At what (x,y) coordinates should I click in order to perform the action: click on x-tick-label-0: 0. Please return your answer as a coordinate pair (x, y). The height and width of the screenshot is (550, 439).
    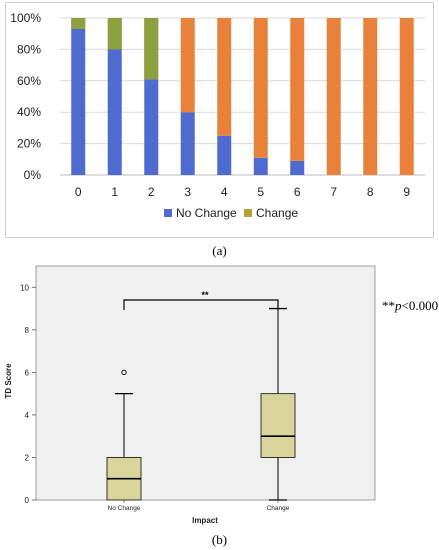
    Looking at the image, I should click on (78, 192).